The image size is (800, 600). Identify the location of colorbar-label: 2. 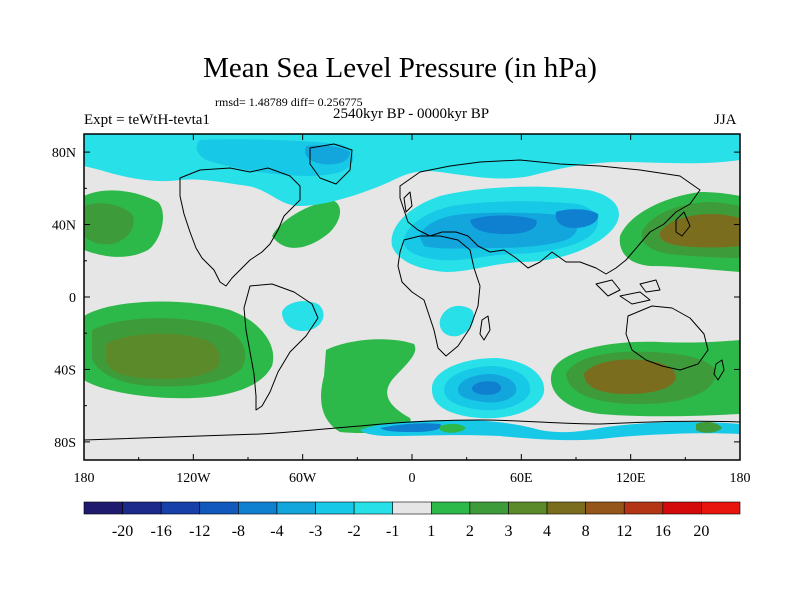
(470, 531).